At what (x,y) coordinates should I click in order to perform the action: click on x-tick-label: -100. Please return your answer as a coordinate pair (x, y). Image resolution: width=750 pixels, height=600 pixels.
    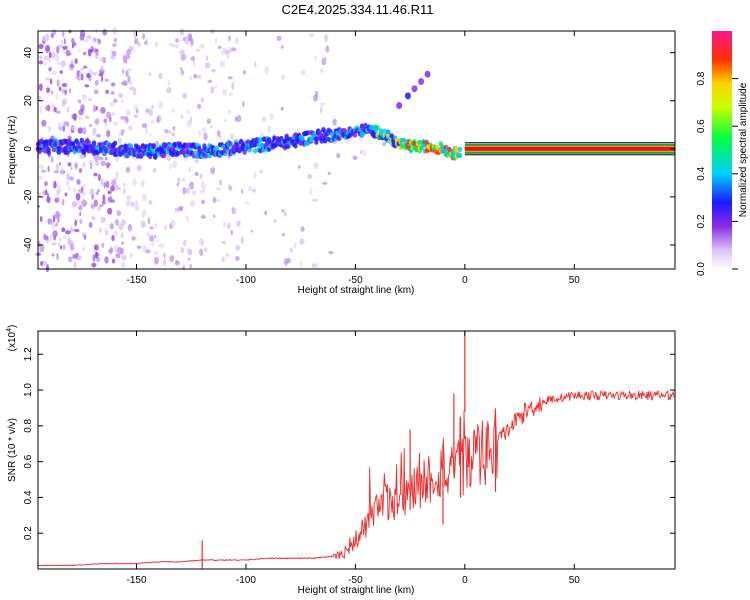
    Looking at the image, I should click on (246, 280).